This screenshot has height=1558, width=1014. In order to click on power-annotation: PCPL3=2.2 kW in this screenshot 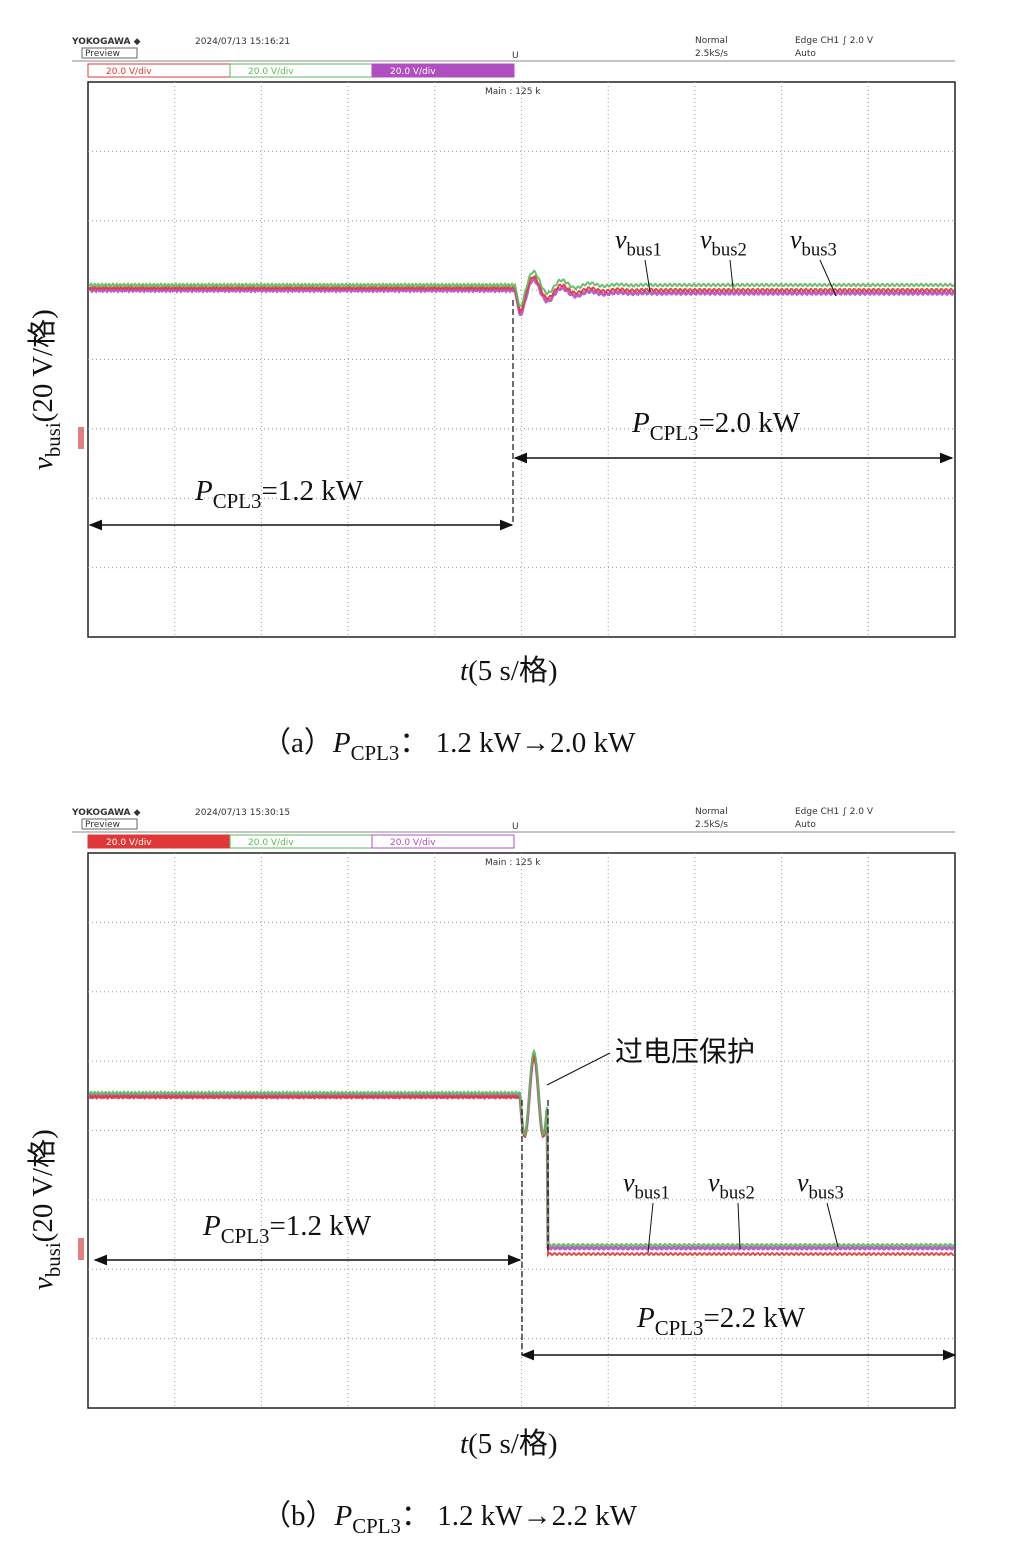, I will do `click(721, 1321)`.